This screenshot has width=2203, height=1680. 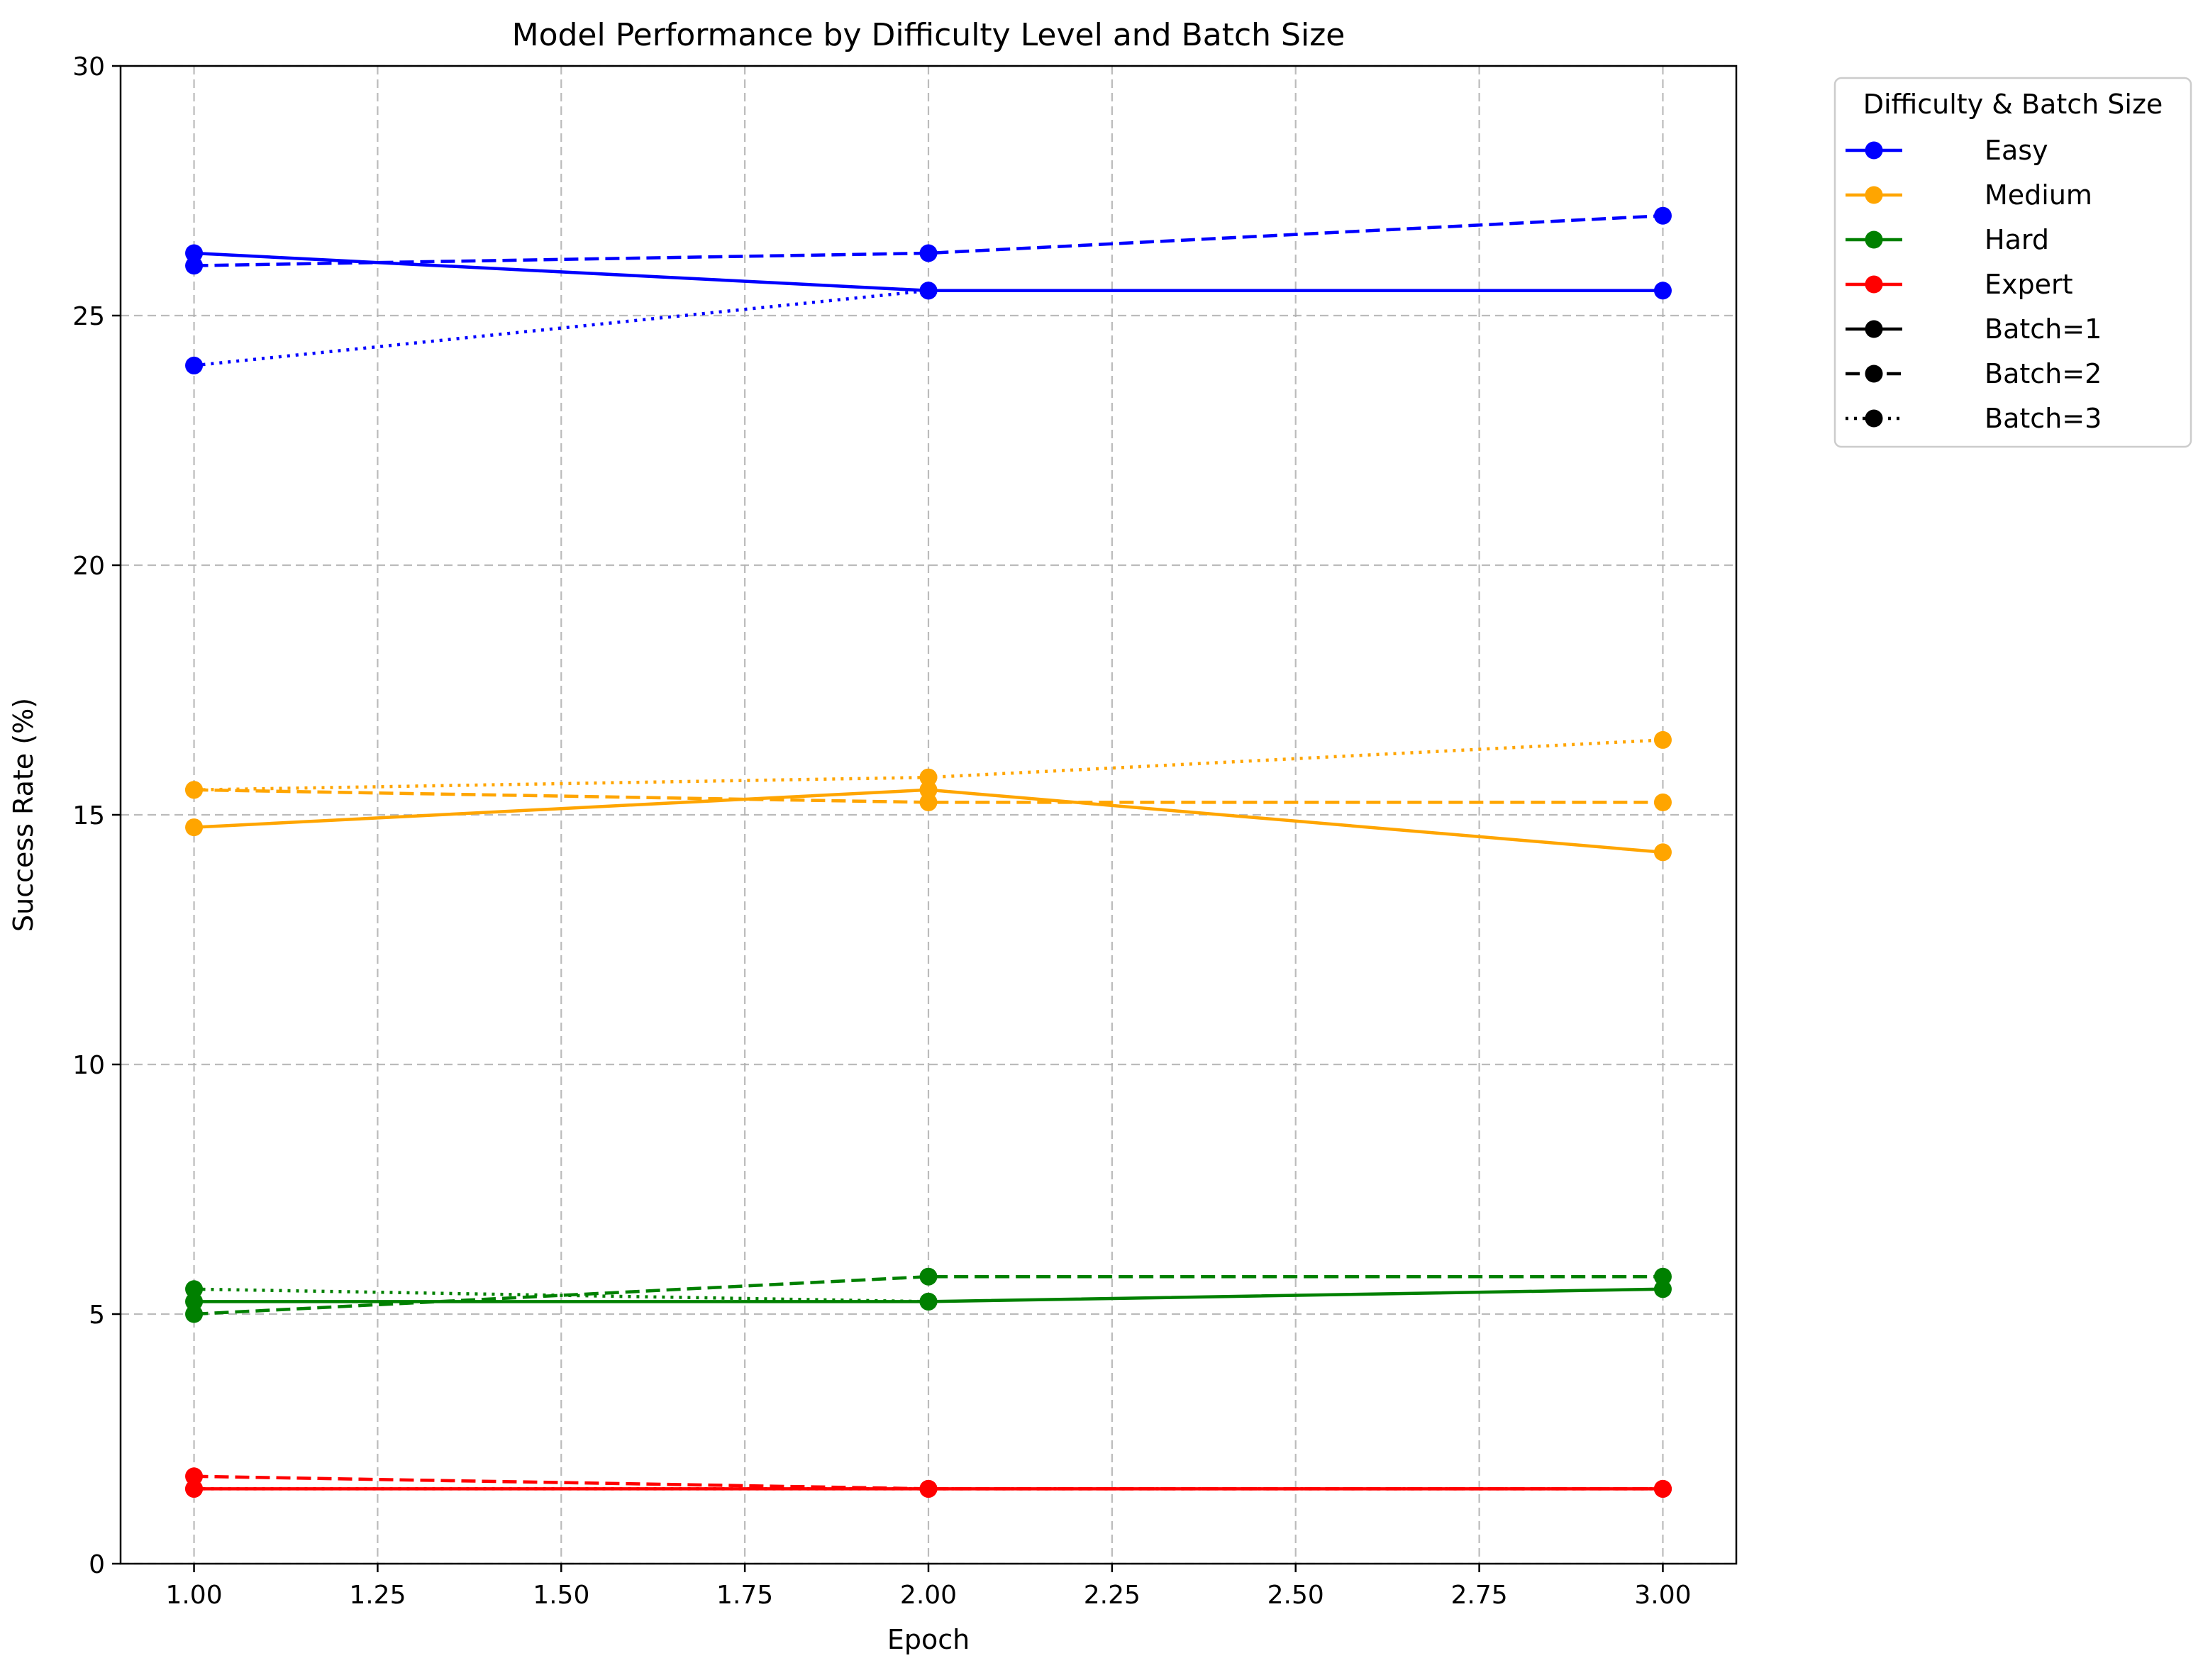 I want to click on legend-box, so click(x=2012, y=262).